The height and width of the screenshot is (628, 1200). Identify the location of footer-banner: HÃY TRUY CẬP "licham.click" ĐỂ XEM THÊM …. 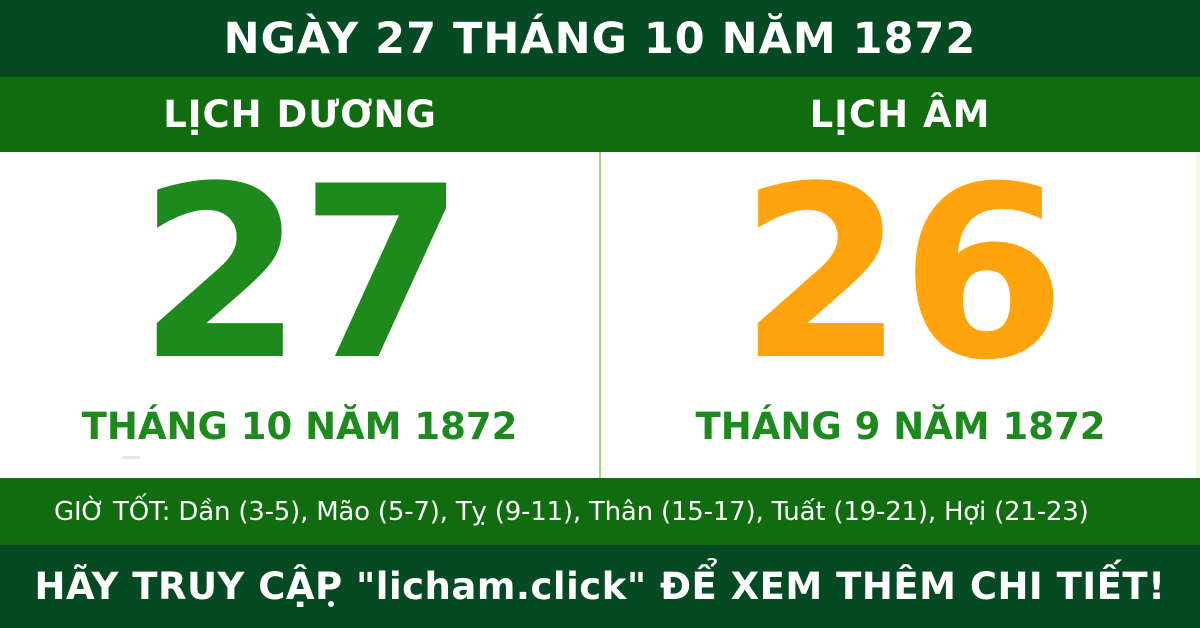
(600, 586).